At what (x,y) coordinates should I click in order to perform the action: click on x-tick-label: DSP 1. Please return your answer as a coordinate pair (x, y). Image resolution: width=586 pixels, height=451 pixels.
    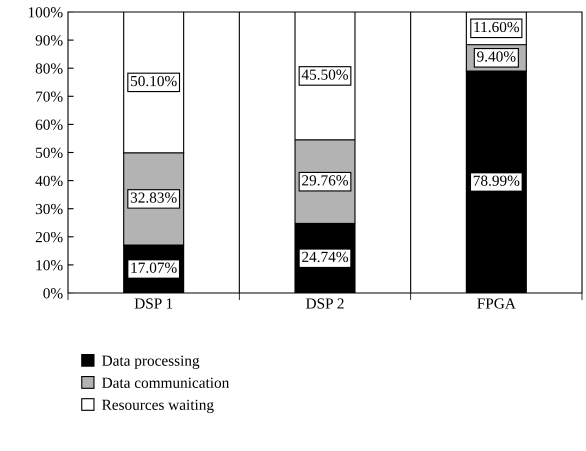
    Looking at the image, I should click on (153, 303).